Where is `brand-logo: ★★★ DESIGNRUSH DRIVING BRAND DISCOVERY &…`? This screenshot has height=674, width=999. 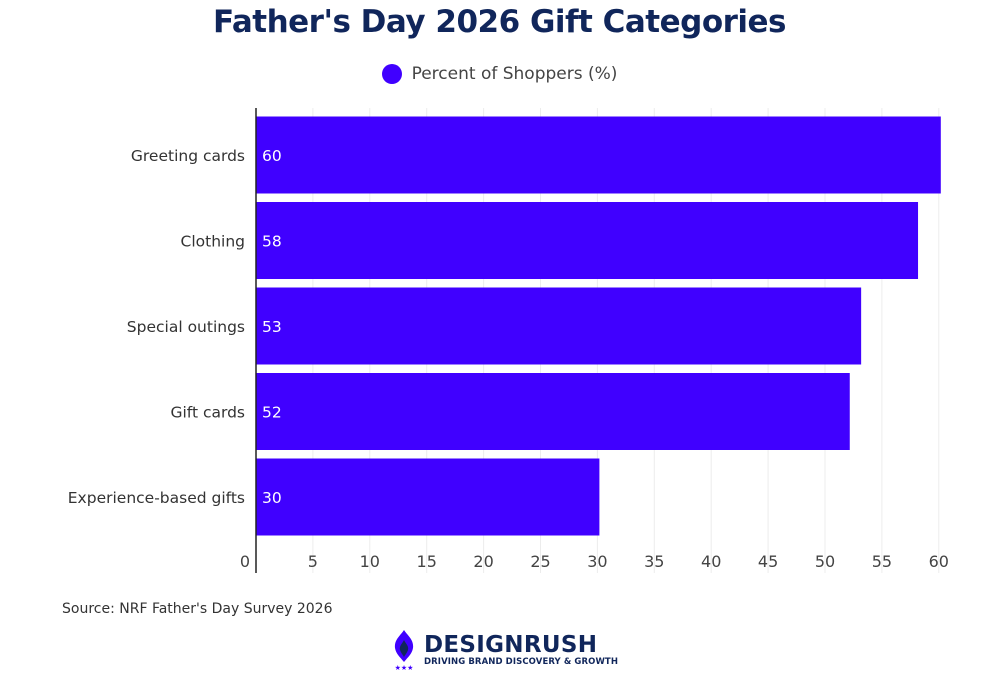 brand-logo: ★★★ DESIGNRUSH DRIVING BRAND DISCOVERY &… is located at coordinates (504, 650).